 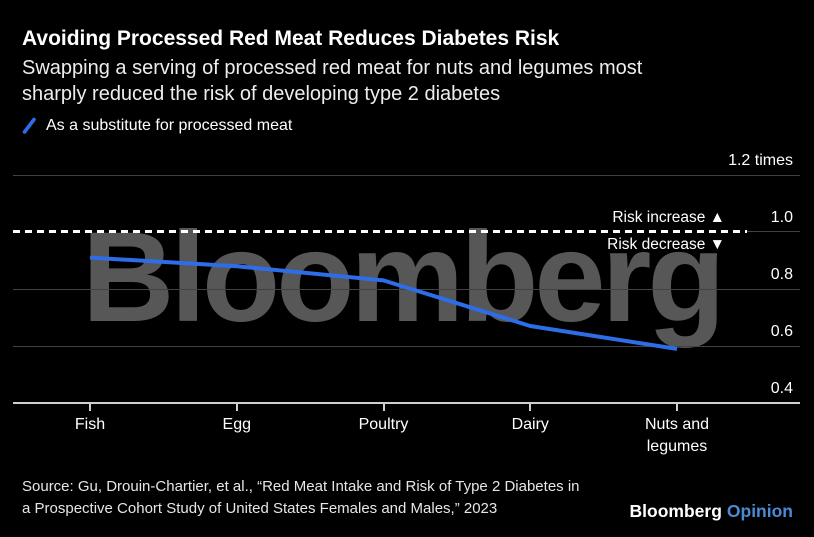 I want to click on x-tick-label: Egg, so click(x=236, y=424).